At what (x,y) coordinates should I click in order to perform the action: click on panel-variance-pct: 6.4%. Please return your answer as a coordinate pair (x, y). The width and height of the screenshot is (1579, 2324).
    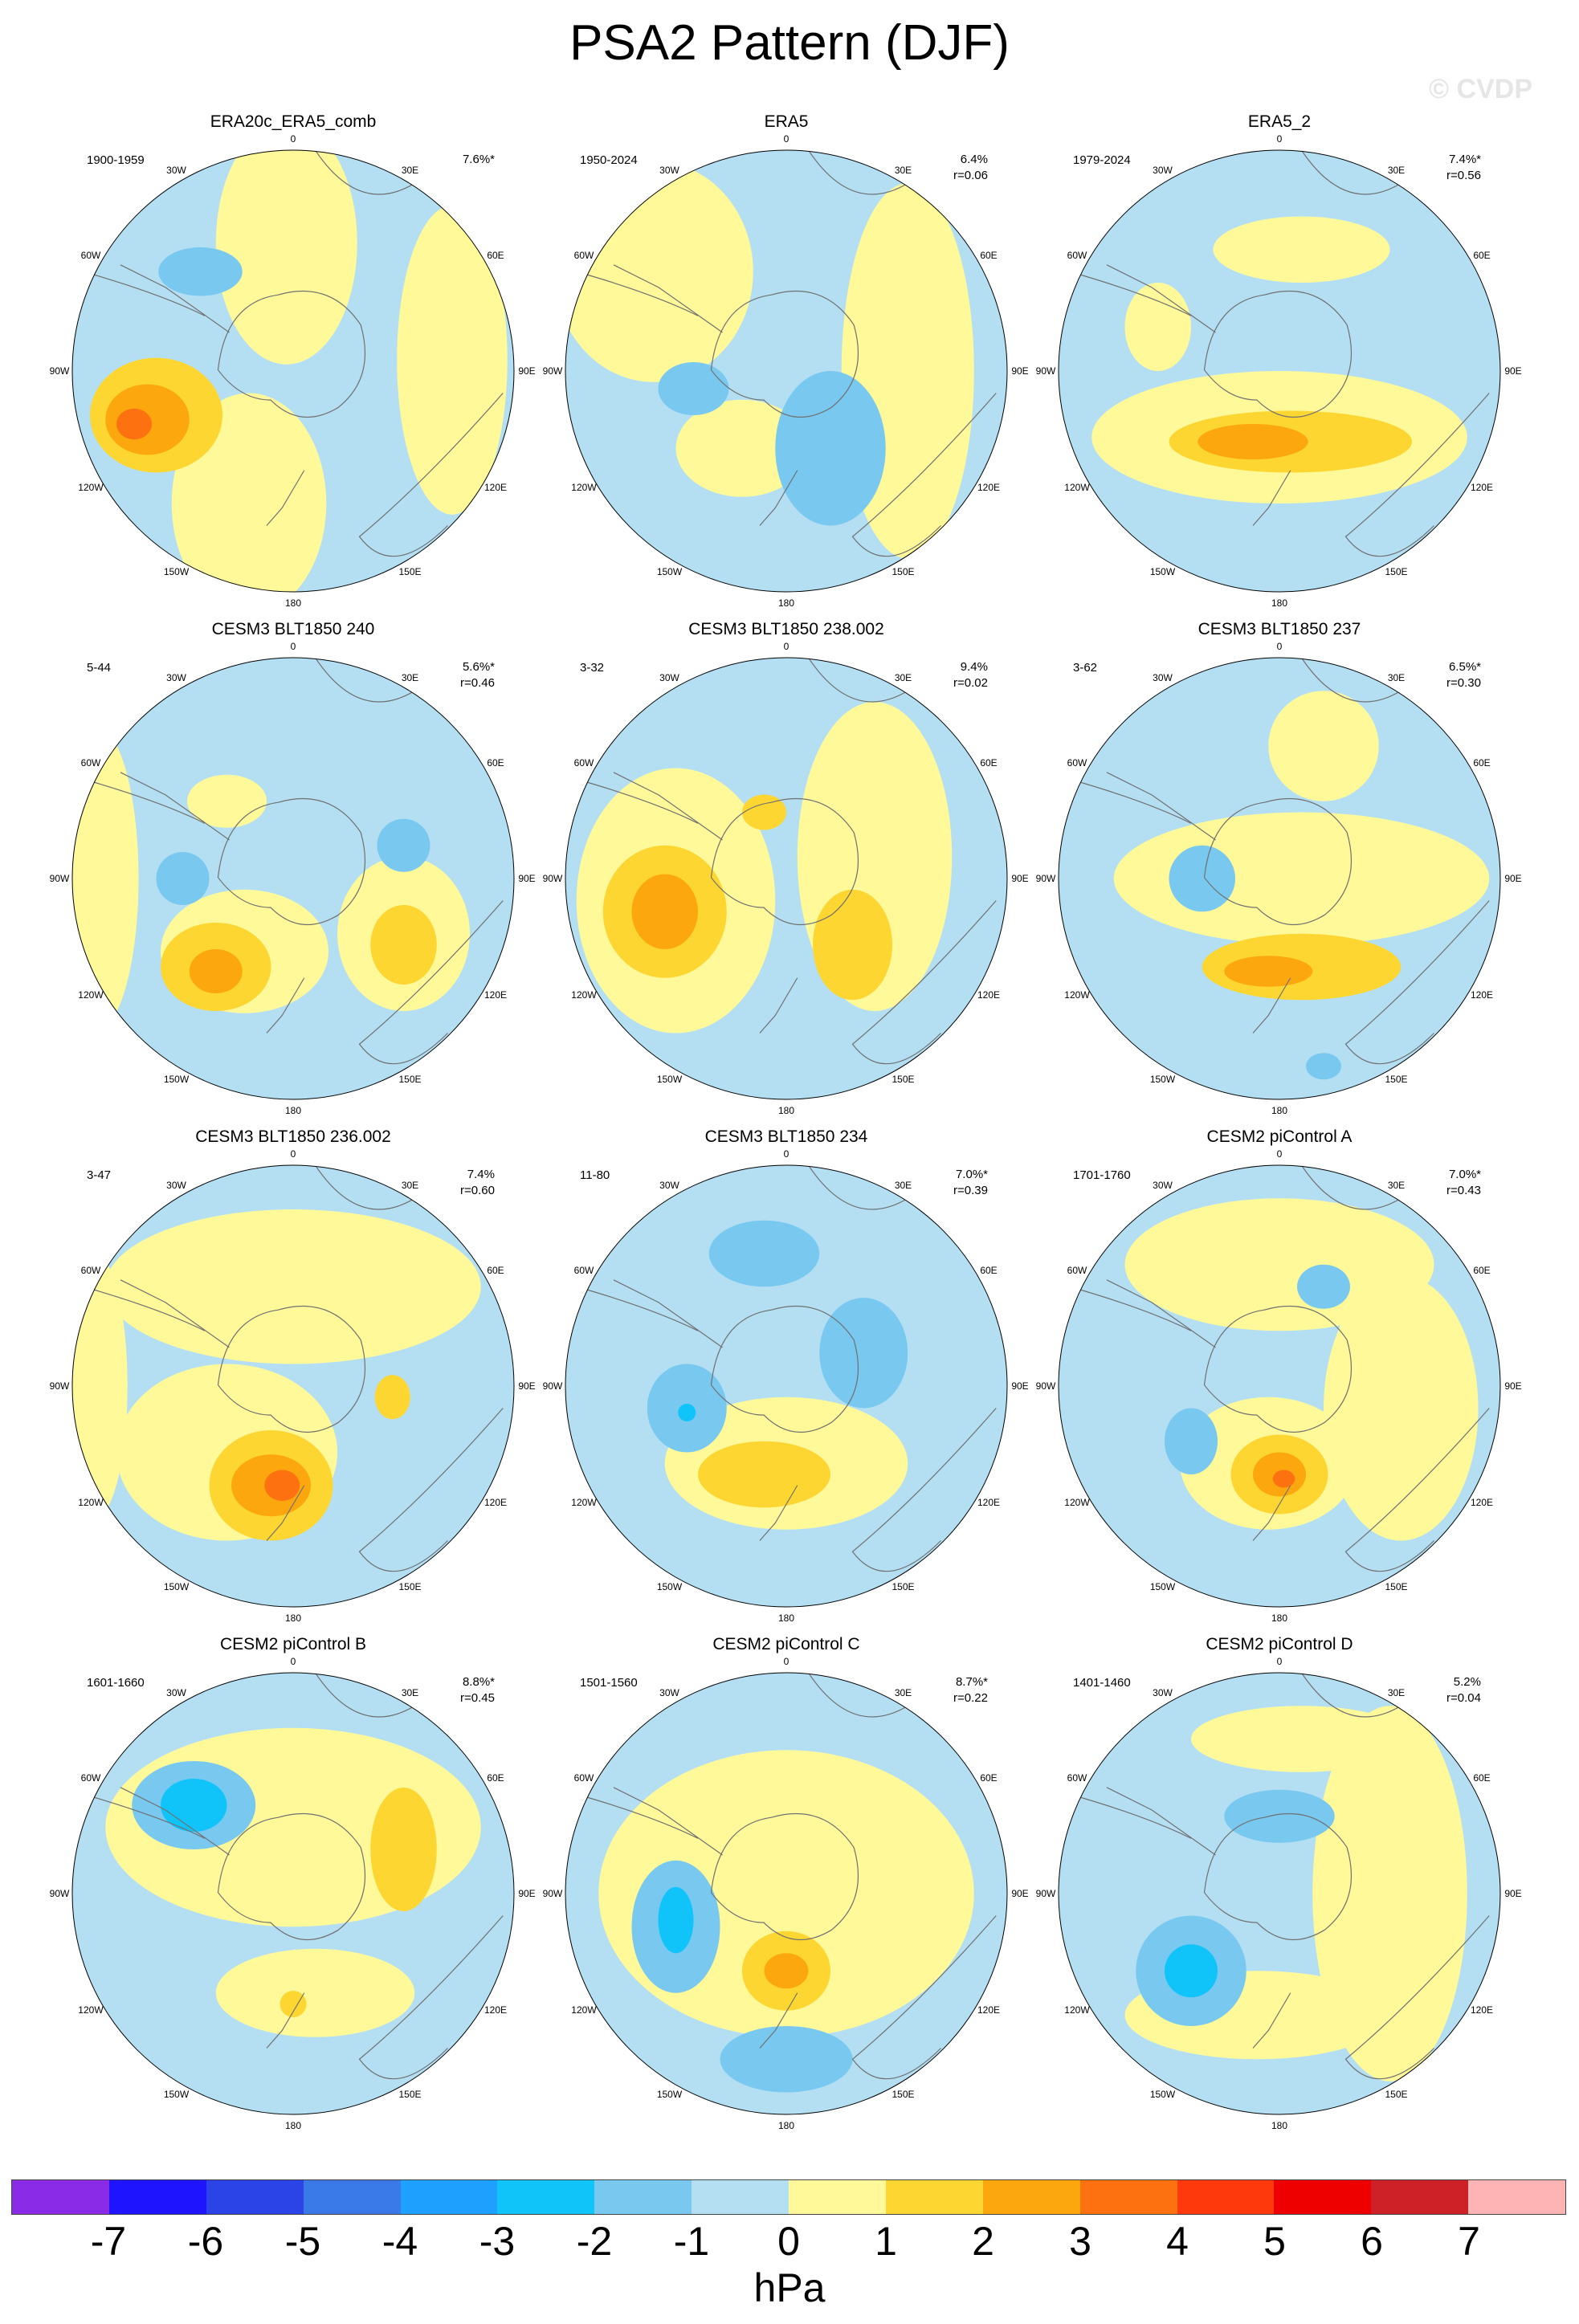
    Looking at the image, I should click on (974, 159).